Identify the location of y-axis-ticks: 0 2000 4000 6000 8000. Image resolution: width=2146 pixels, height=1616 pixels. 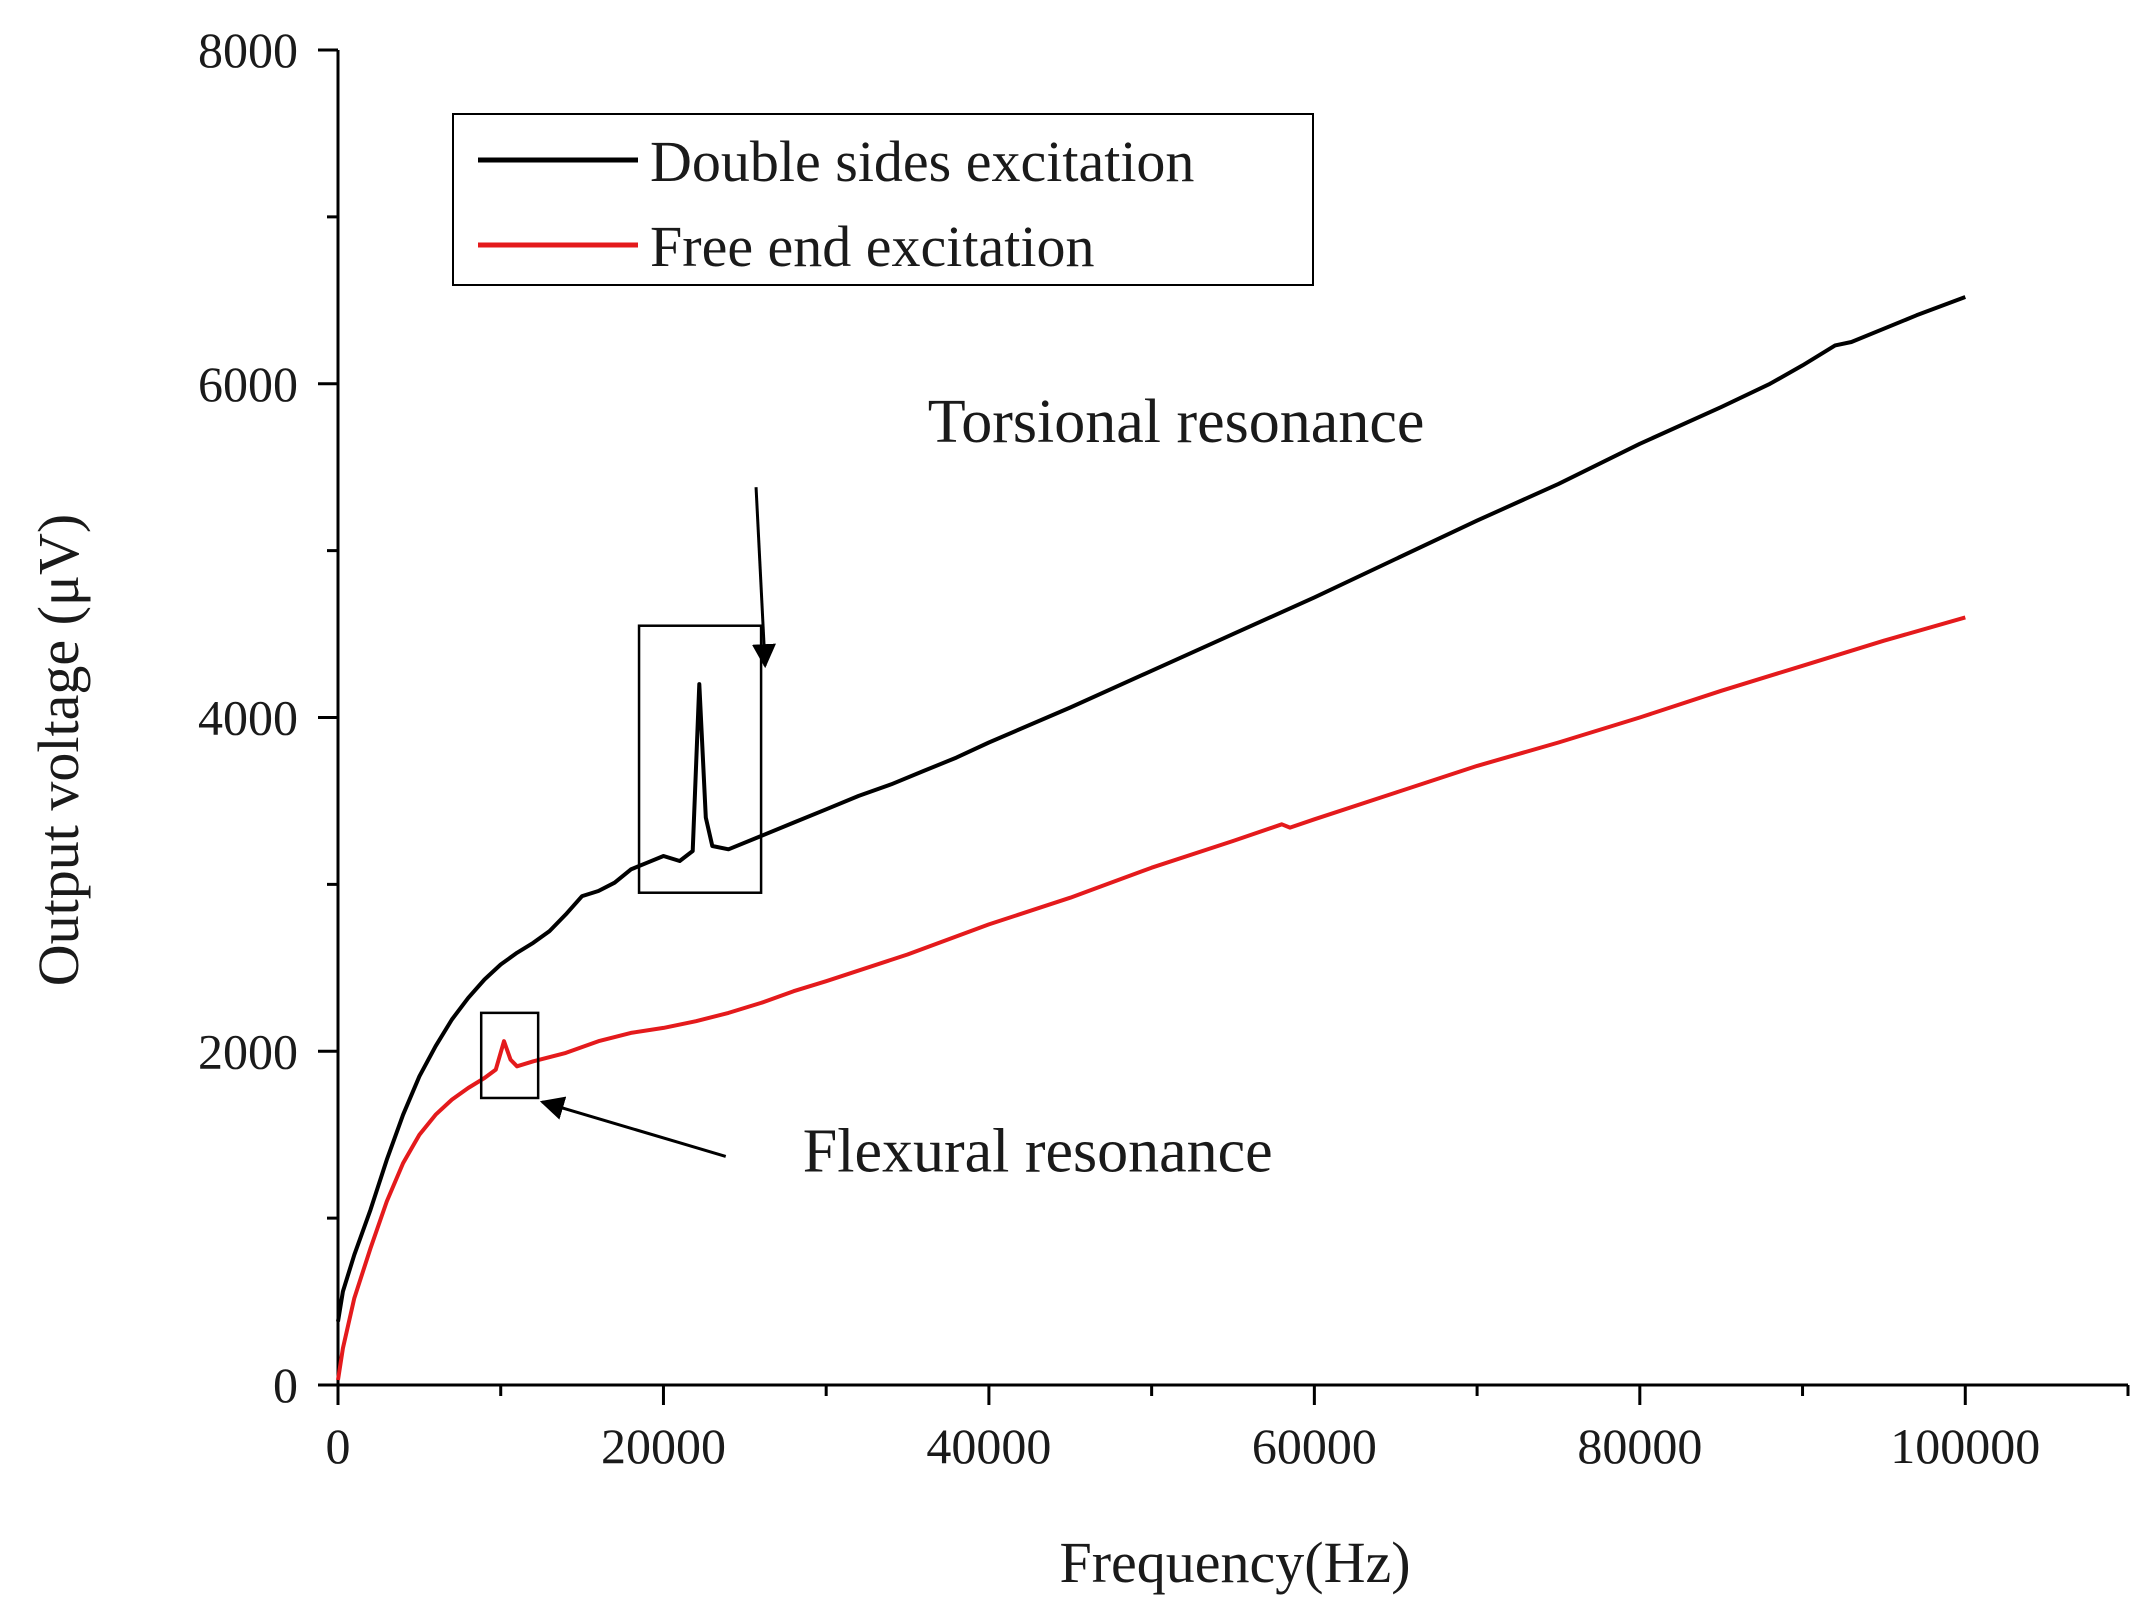
(268, 717).